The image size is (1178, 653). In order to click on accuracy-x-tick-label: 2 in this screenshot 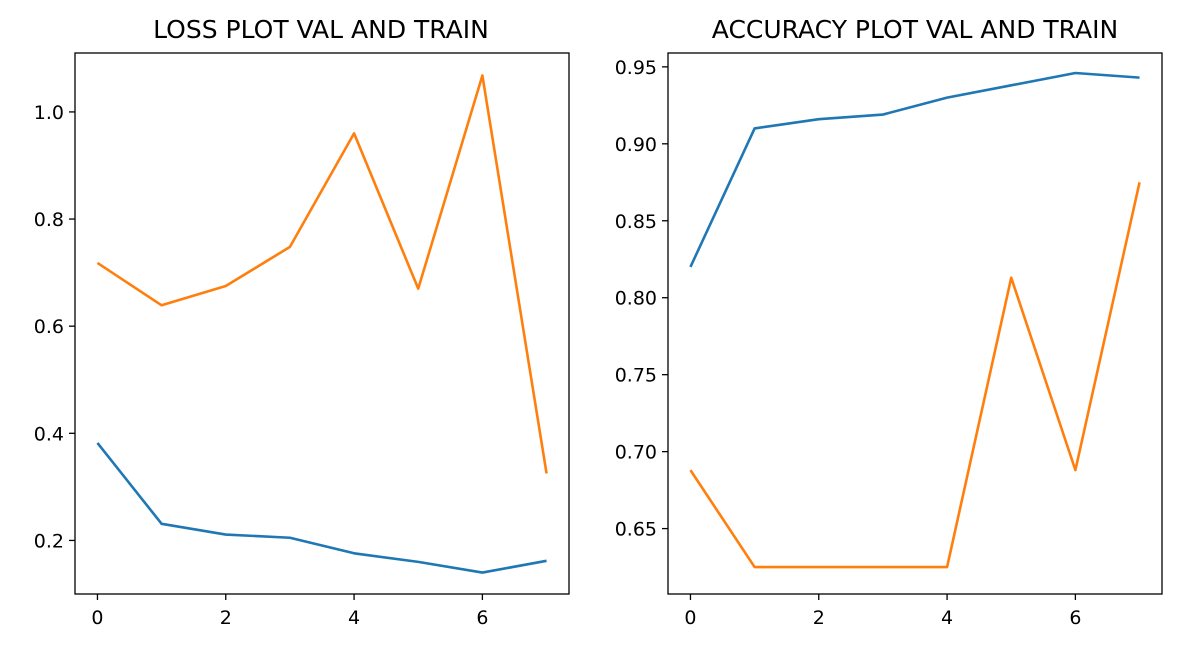, I will do `click(819, 618)`.